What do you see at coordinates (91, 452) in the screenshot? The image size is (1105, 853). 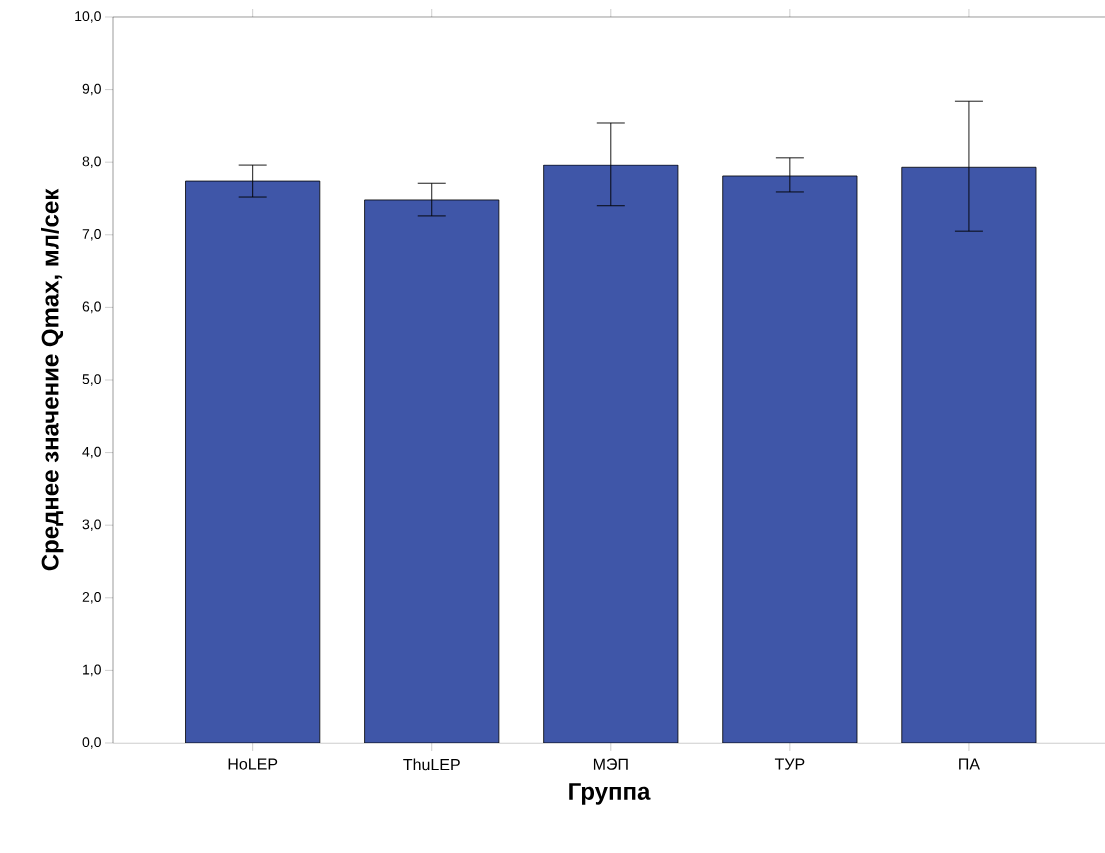 I see `y-tick-label: 4,0` at bounding box center [91, 452].